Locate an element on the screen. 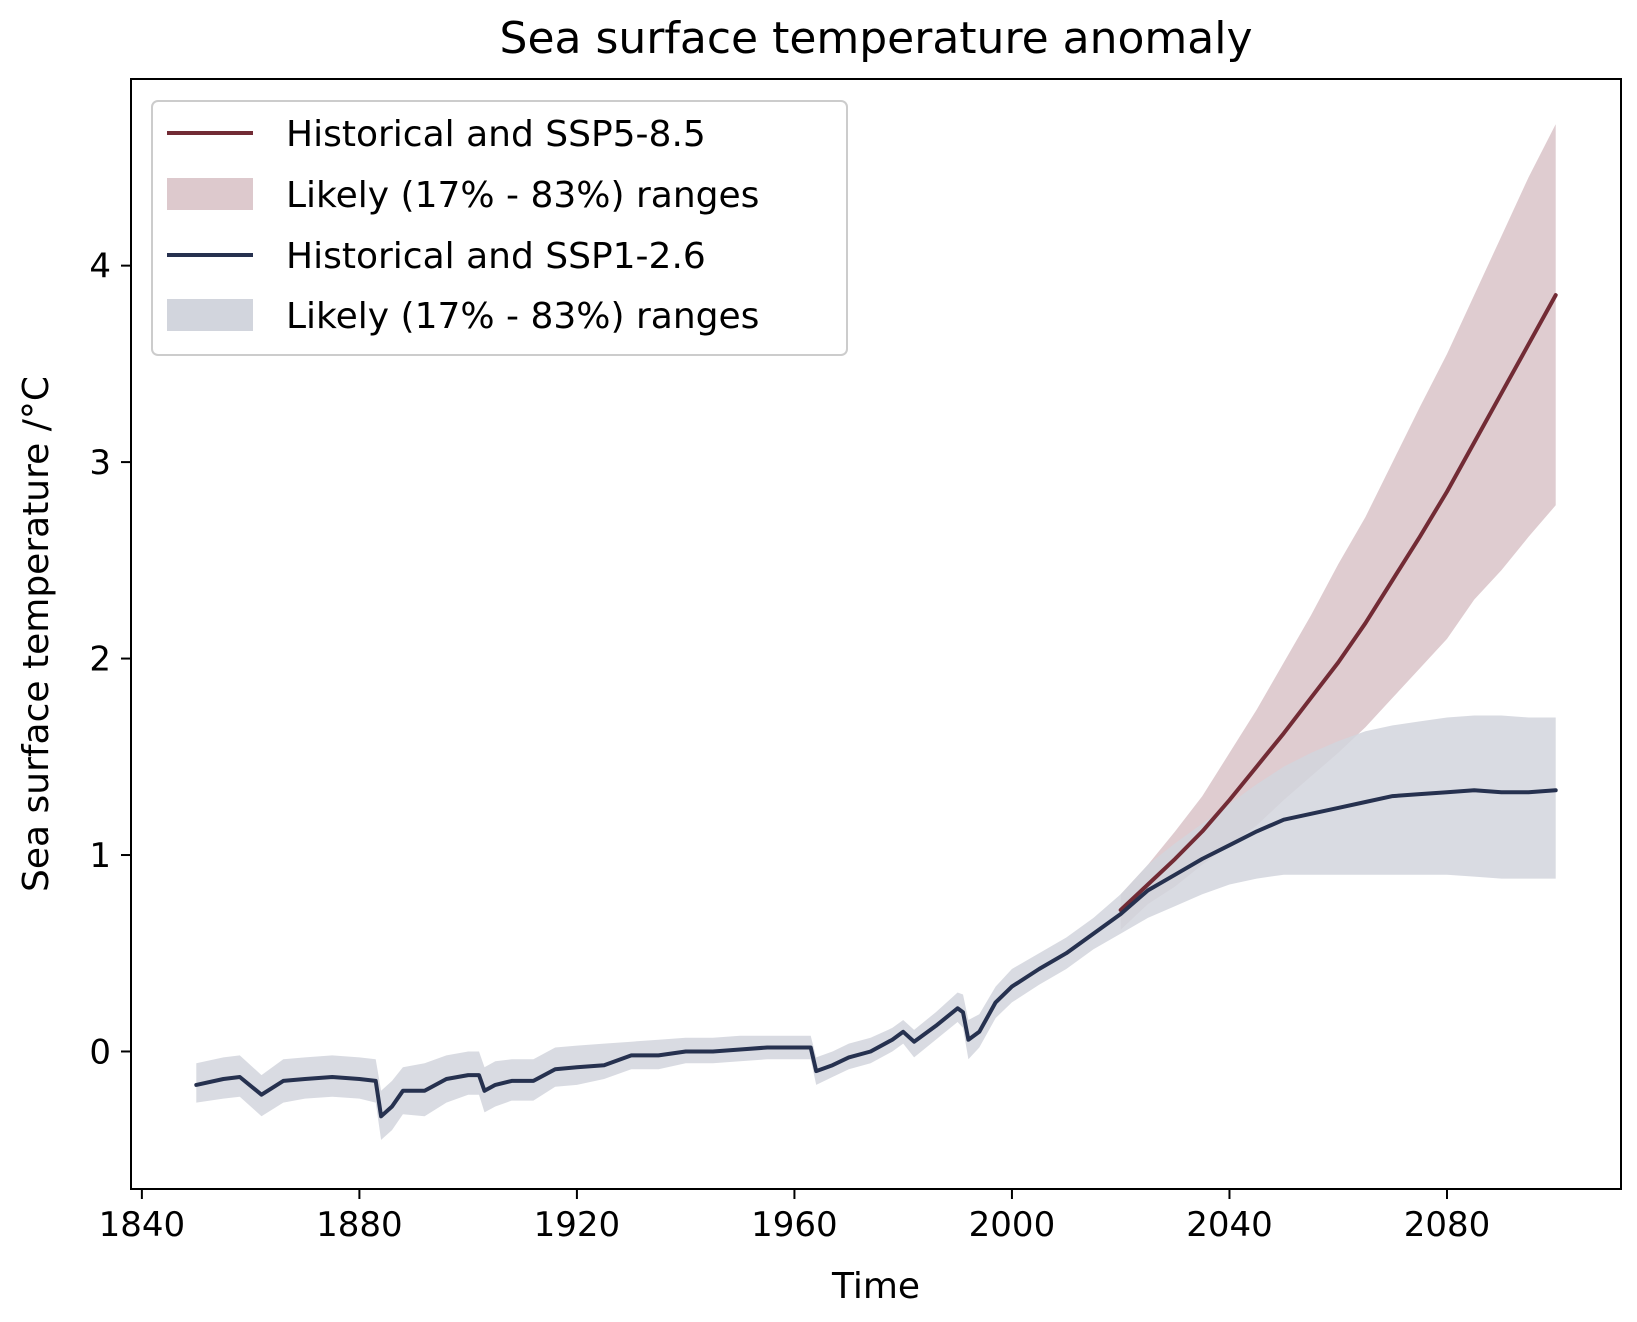 This screenshot has height=1322, width=1637. legend-label-ssp585: Historical and SSP5-8.5 is located at coordinates (496, 134).